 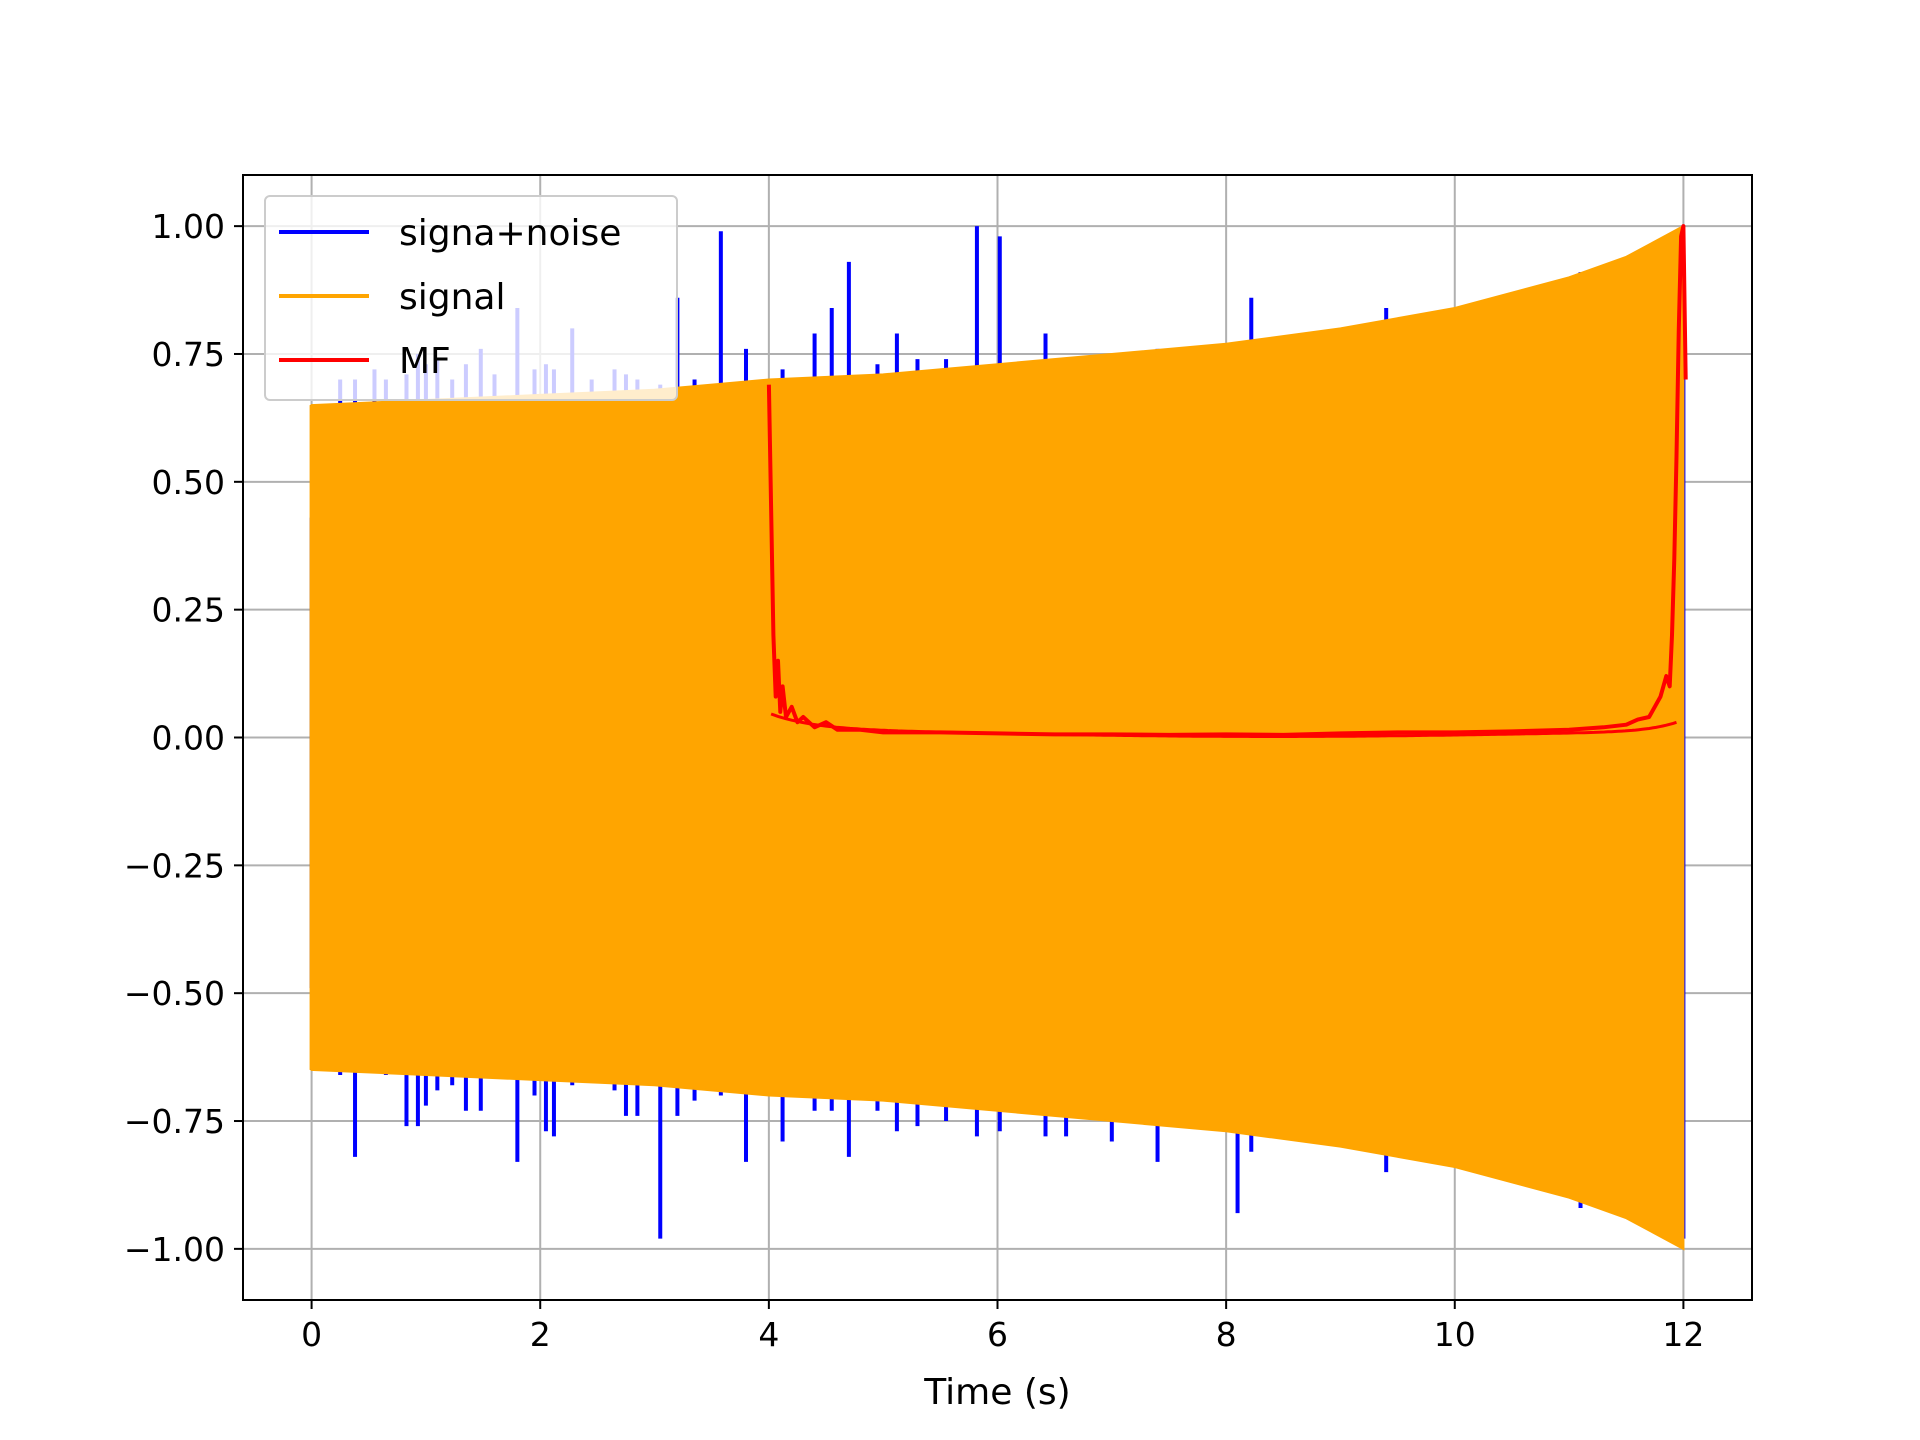 I want to click on x-tick-label: 2, so click(x=540, y=1334).